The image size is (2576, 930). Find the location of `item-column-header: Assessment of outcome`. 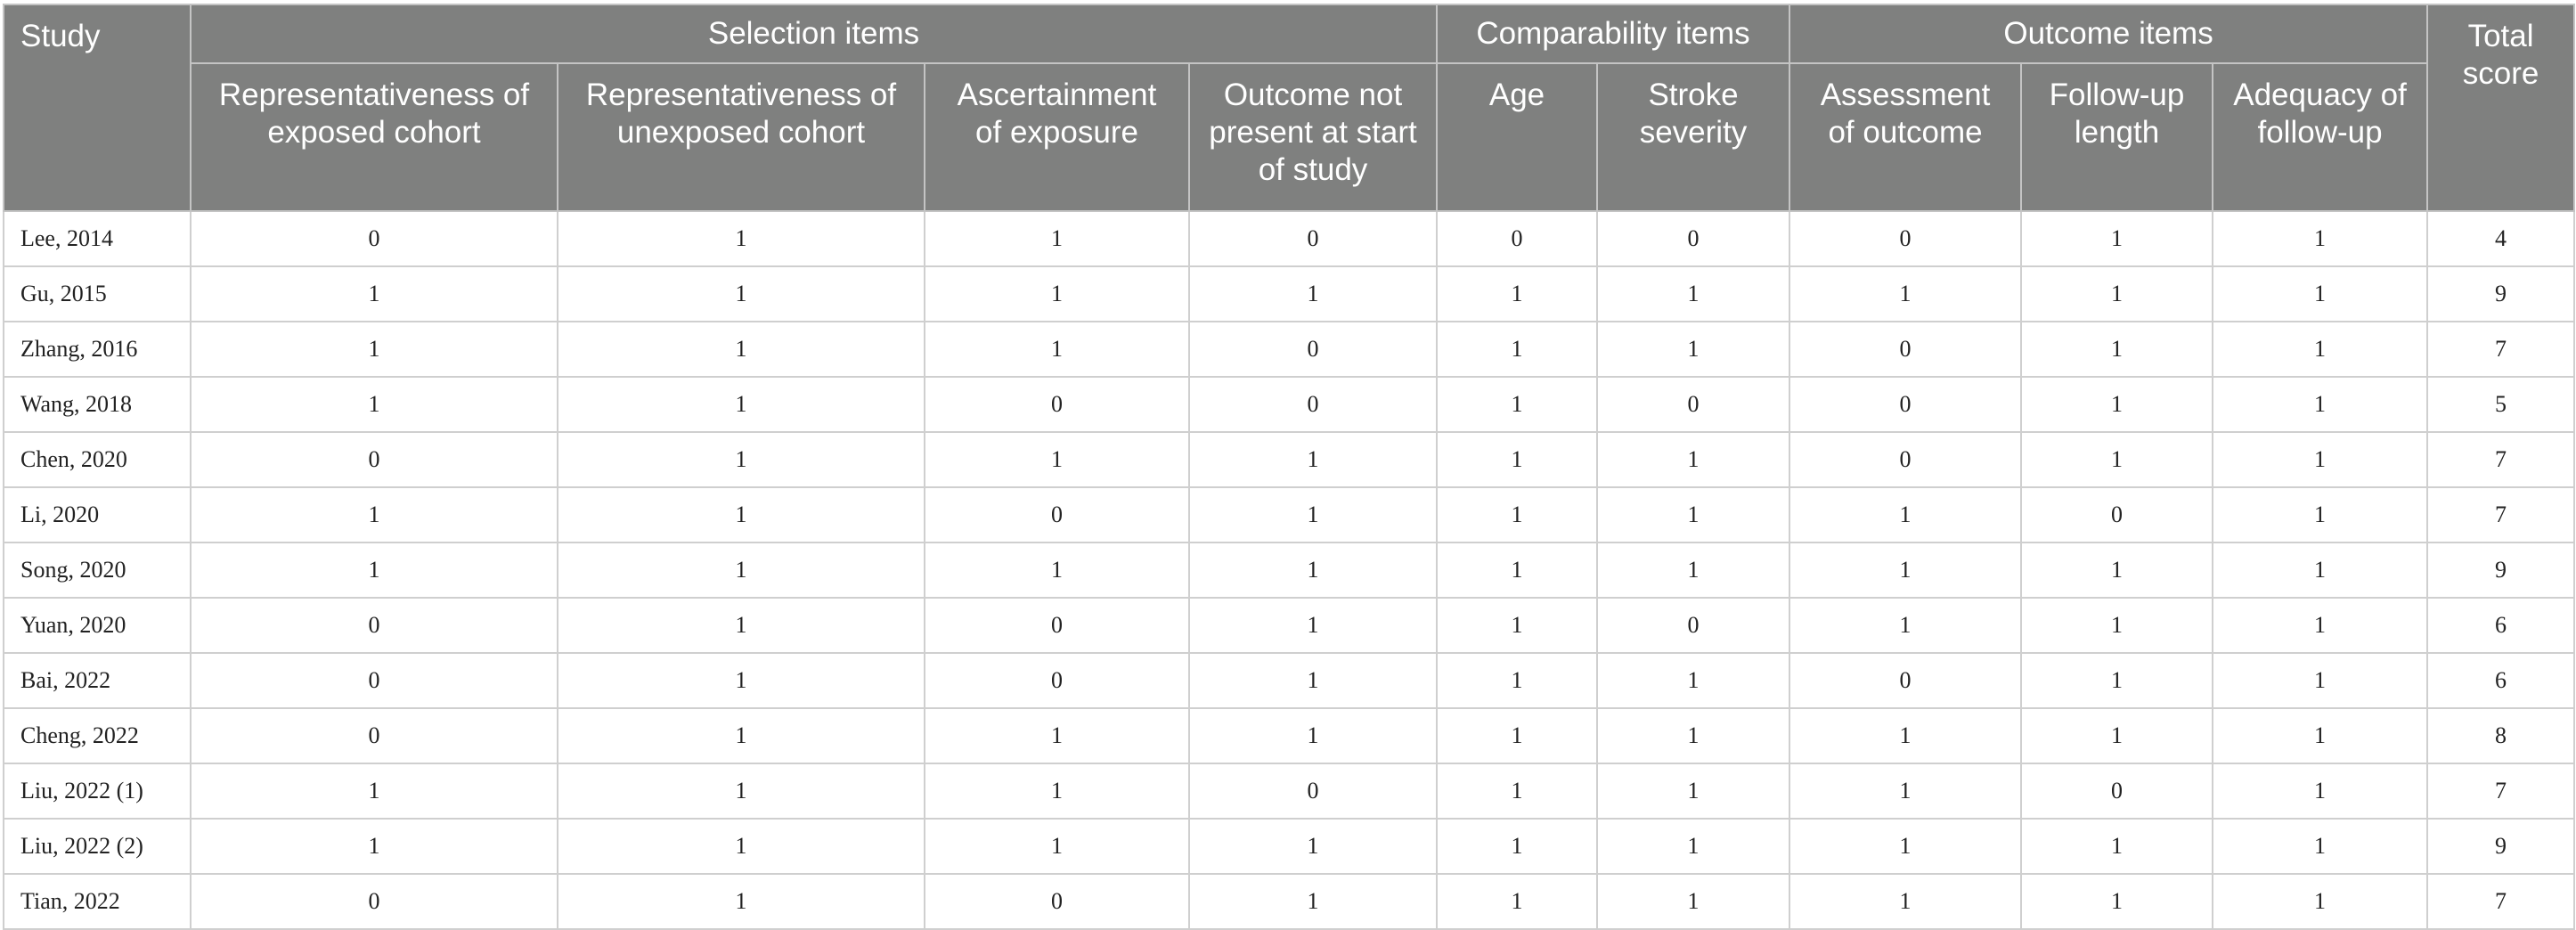

item-column-header: Assessment of outcome is located at coordinates (1906, 137).